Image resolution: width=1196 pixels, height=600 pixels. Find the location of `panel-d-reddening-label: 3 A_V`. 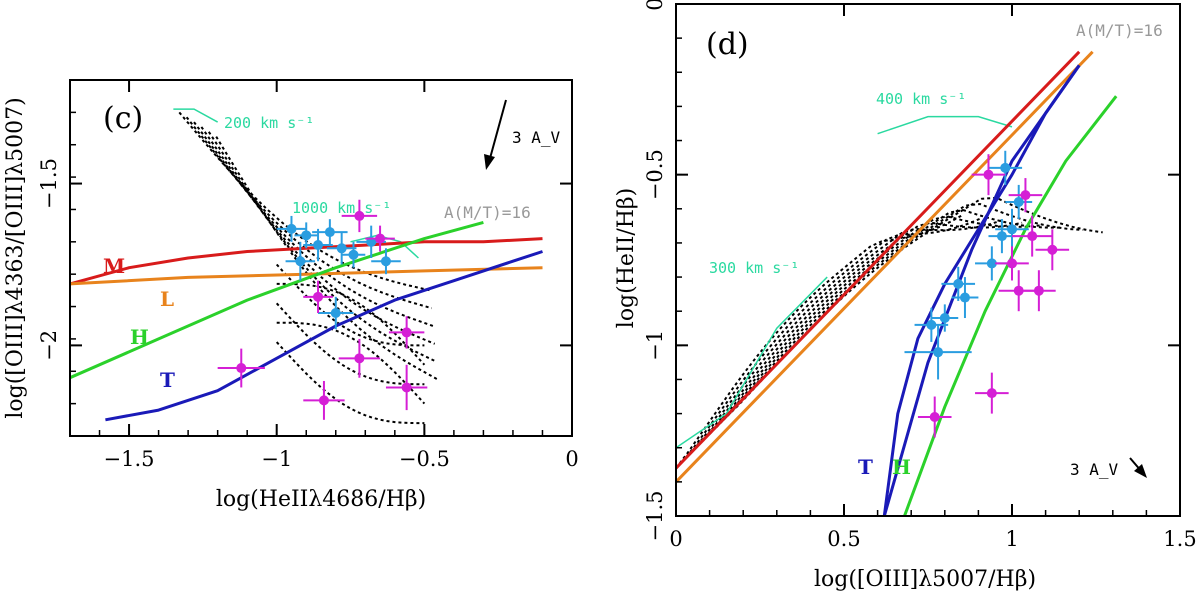

panel-d-reddening-label: 3 A_V is located at coordinates (1094, 469).